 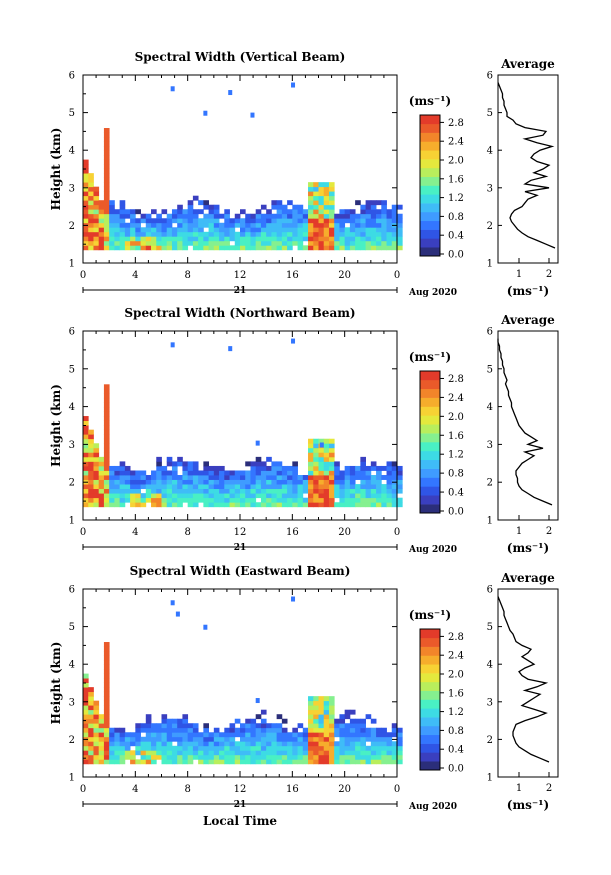 What do you see at coordinates (430, 185) in the screenshot?
I see `colorbar-frame` at bounding box center [430, 185].